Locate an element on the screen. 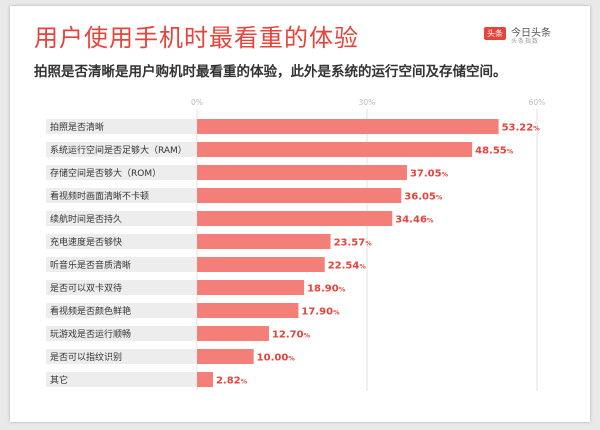 The height and width of the screenshot is (430, 600). value-label: 10.00% is located at coordinates (276, 358).